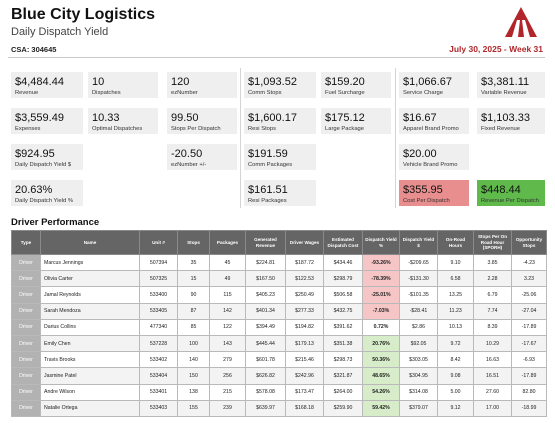 The height and width of the screenshot is (423, 555). What do you see at coordinates (47, 193) in the screenshot?
I see `kpi-dispatch-yield-pct: 20.63% Daily Dispatch Yield %` at bounding box center [47, 193].